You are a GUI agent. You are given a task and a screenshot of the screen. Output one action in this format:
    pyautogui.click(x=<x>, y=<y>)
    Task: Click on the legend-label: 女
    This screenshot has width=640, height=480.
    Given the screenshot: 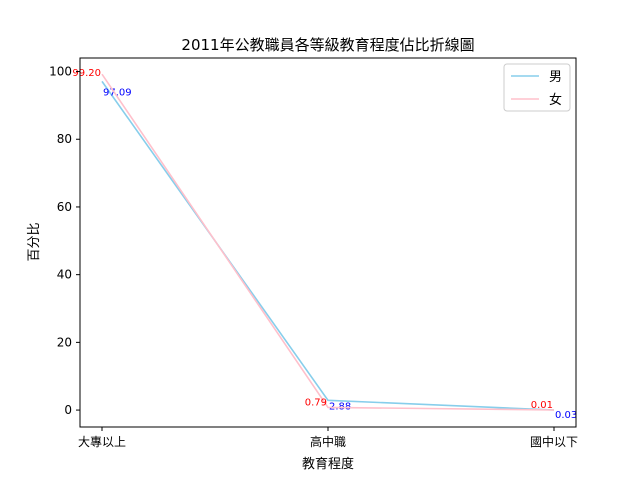 What is the action you would take?
    pyautogui.click(x=555, y=100)
    